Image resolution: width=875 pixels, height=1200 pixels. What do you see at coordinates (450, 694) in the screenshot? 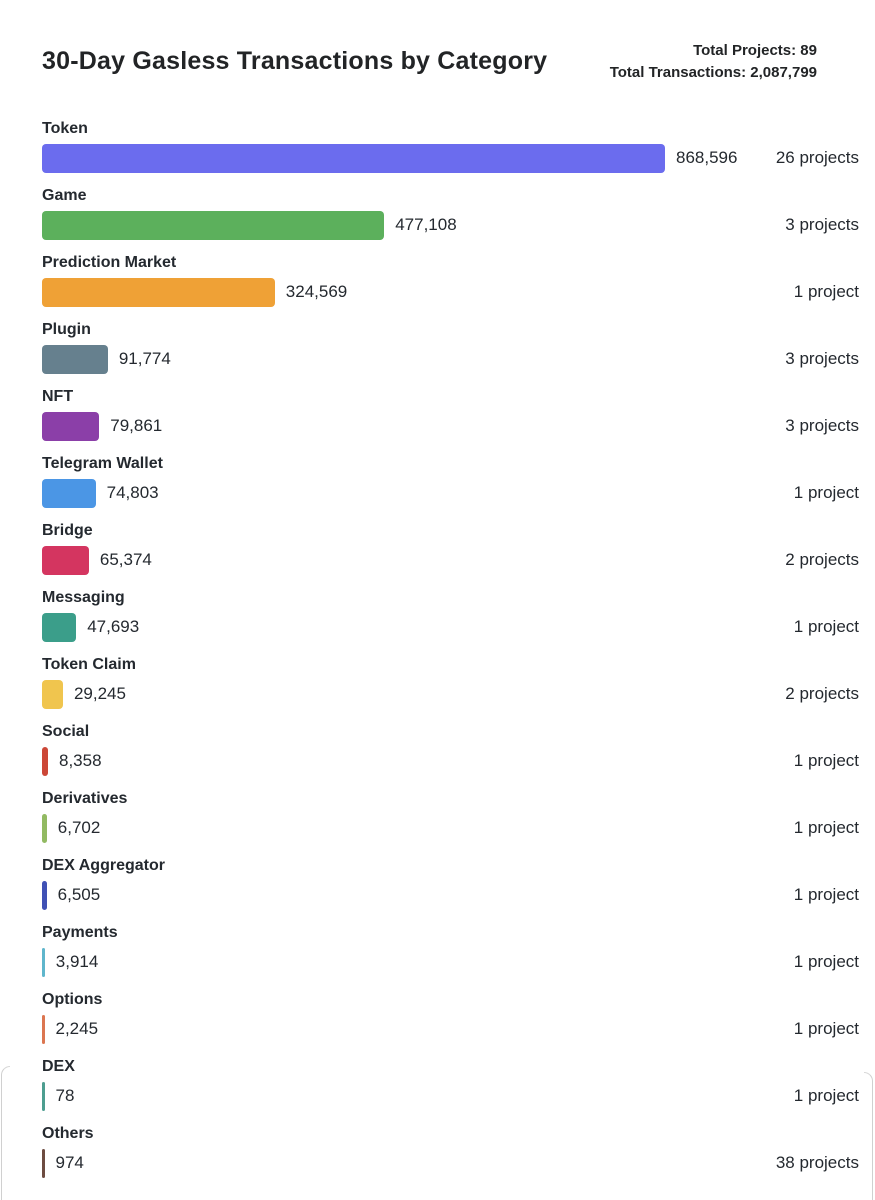
I see `bar-line: 29,245 2 projects` at bounding box center [450, 694].